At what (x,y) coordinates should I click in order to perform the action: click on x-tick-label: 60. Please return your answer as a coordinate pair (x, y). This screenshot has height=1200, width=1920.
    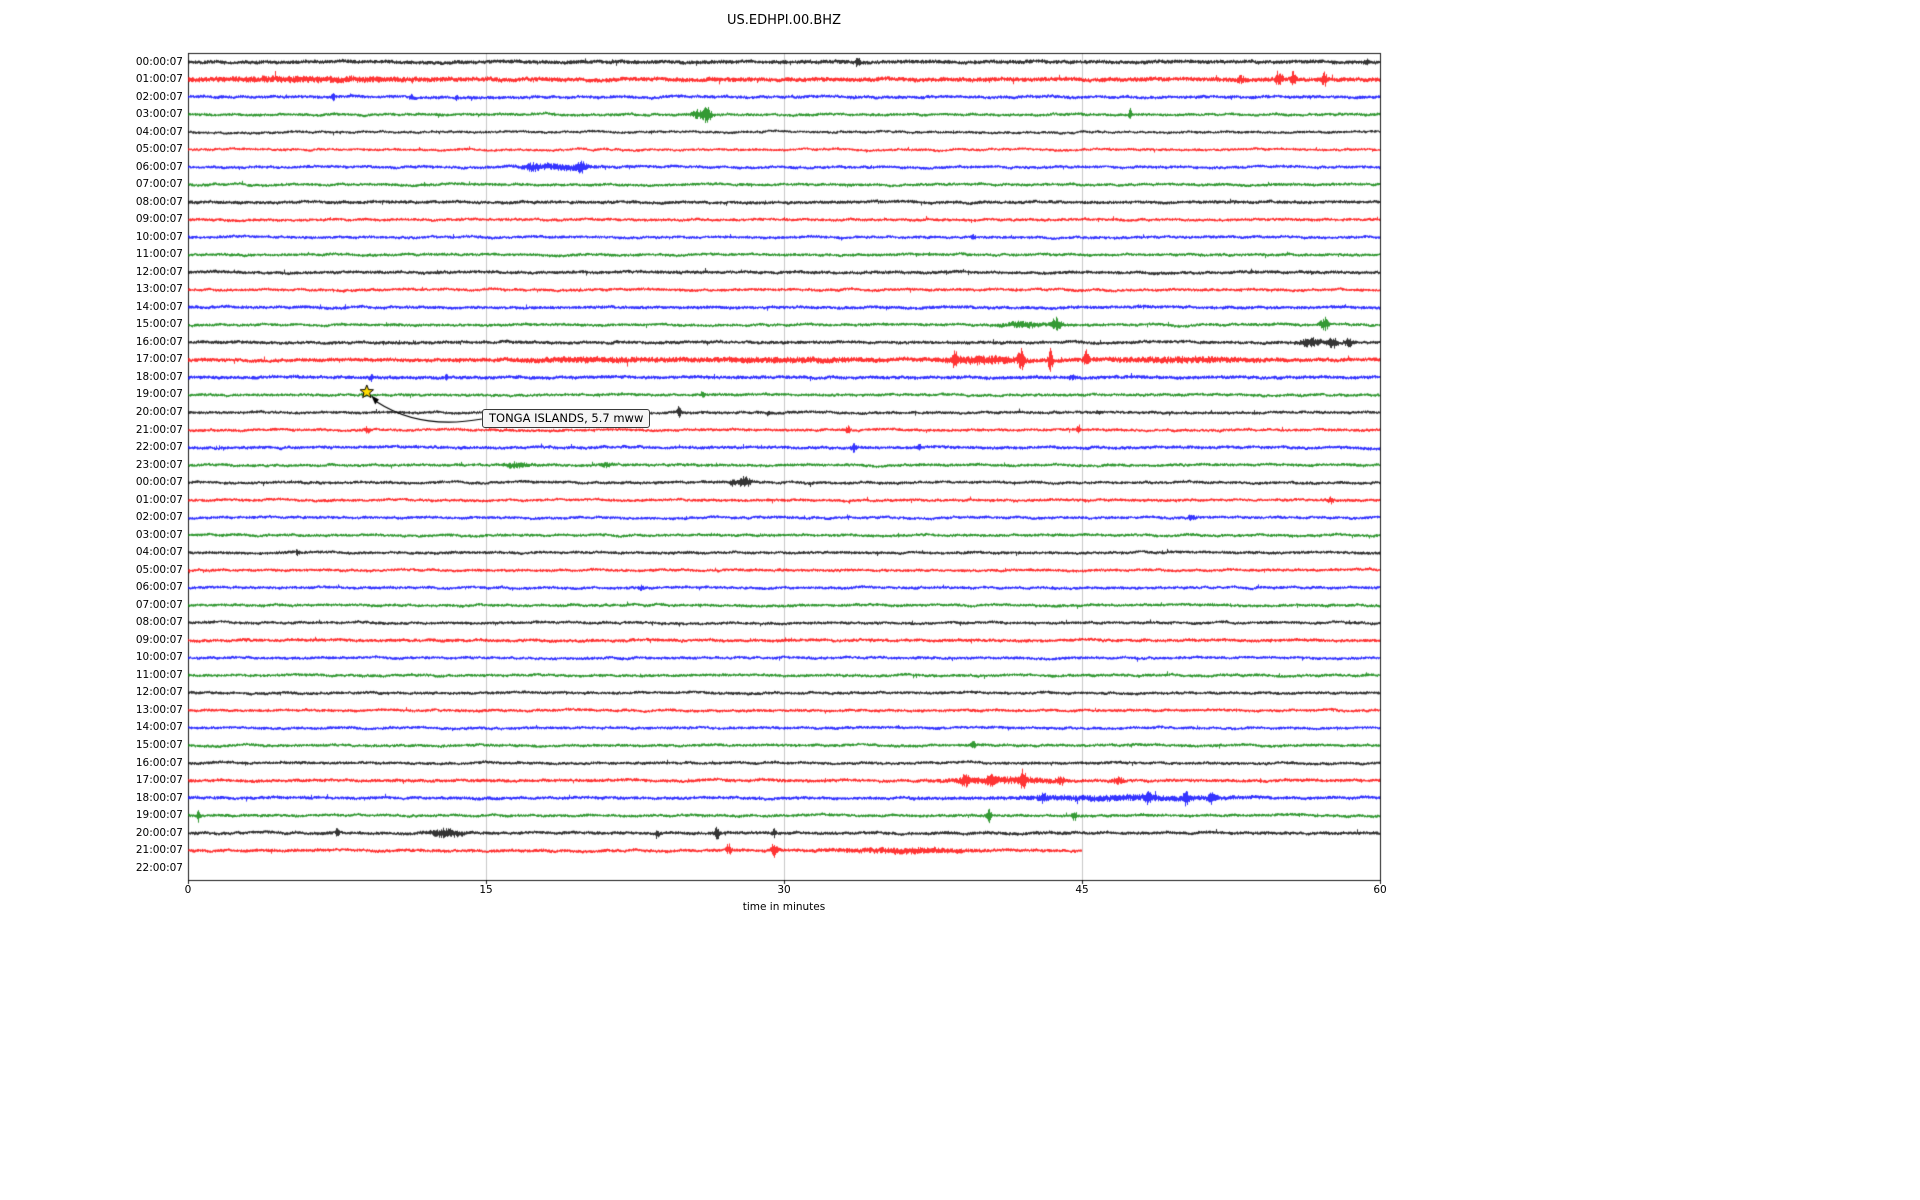
    Looking at the image, I should click on (1380, 890).